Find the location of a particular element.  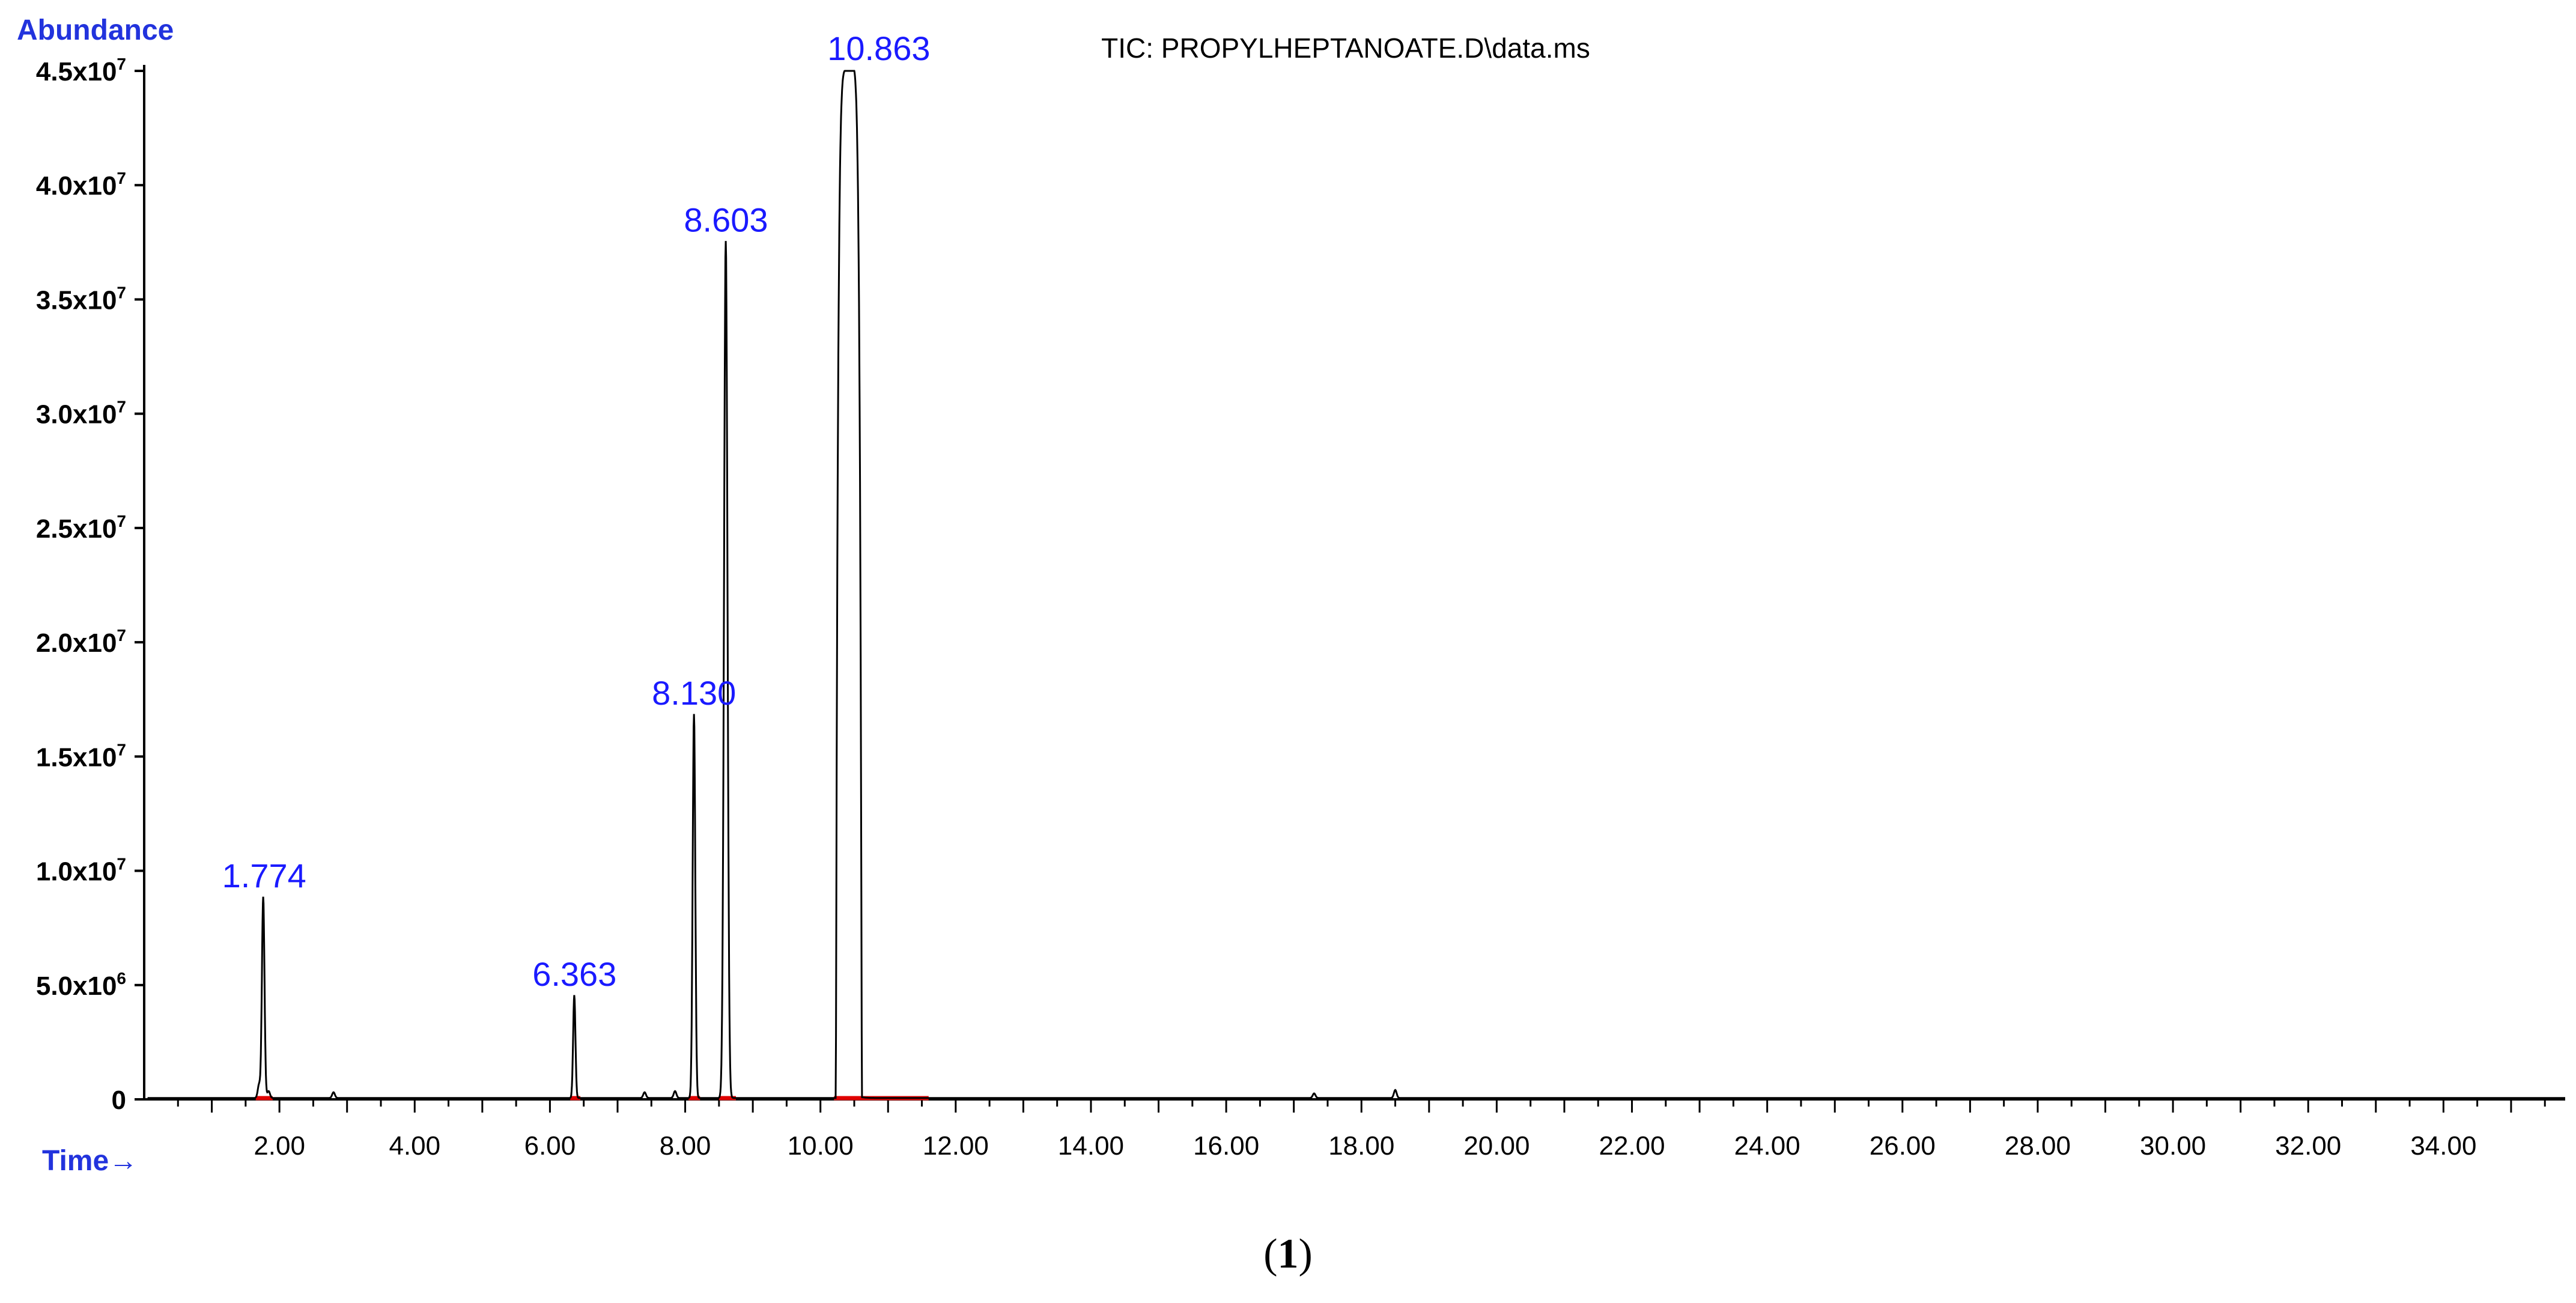

y-tick-label: 4.0x10⁷ is located at coordinates (81, 185).